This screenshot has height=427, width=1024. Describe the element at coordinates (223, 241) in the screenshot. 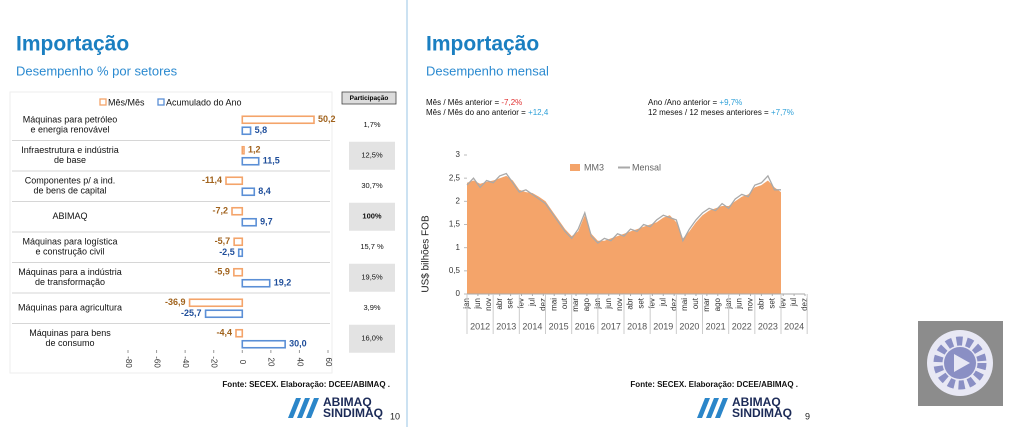

I see `value-label: -5,7` at that location.